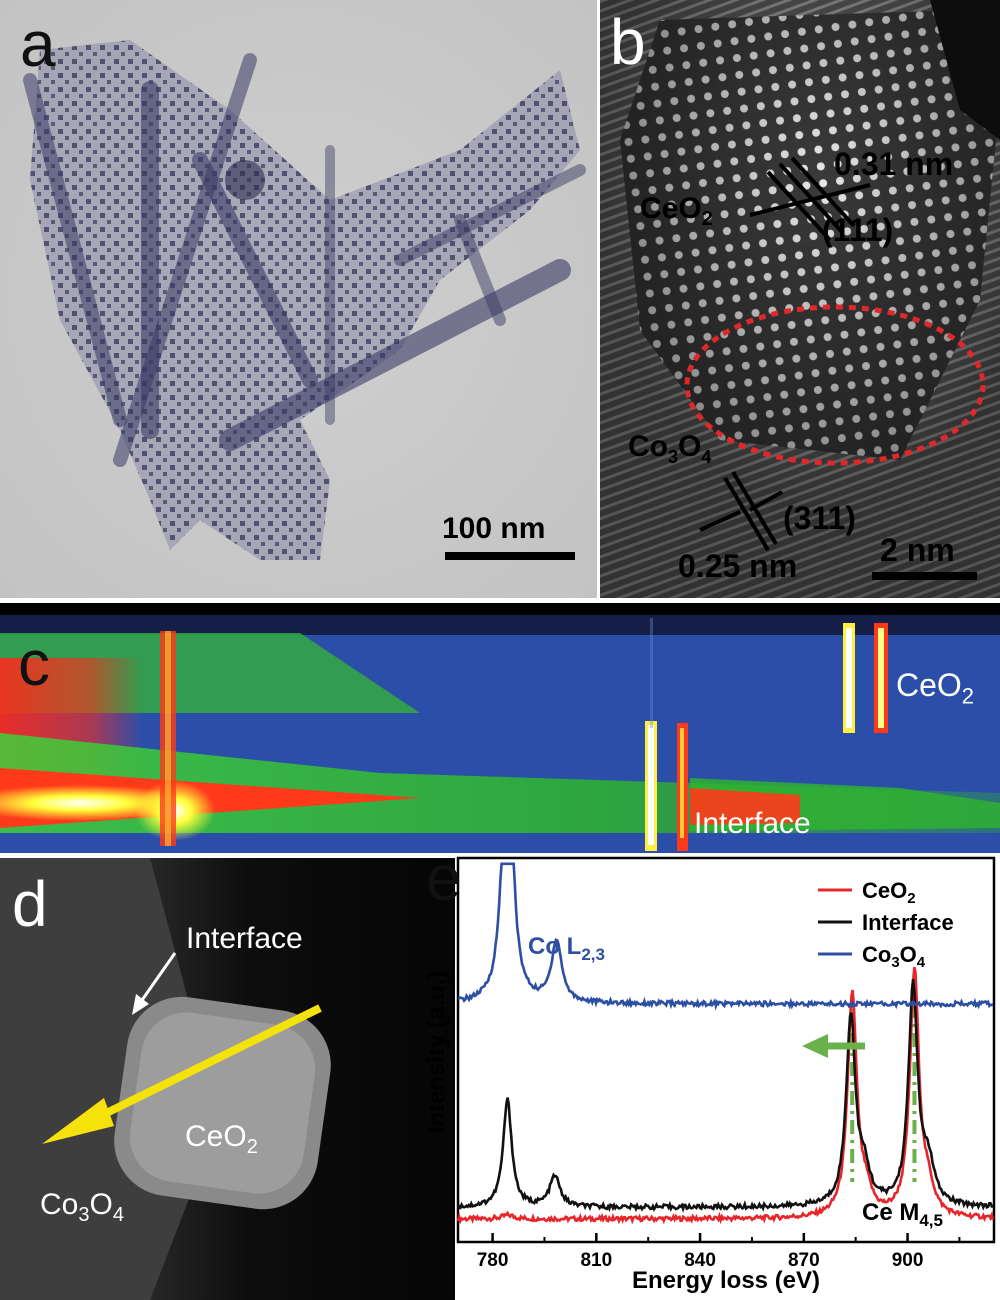 The image size is (1000, 1300). Describe the element at coordinates (931, 1220) in the screenshot. I see `ce-edge-label-sub: 4,5` at that location.